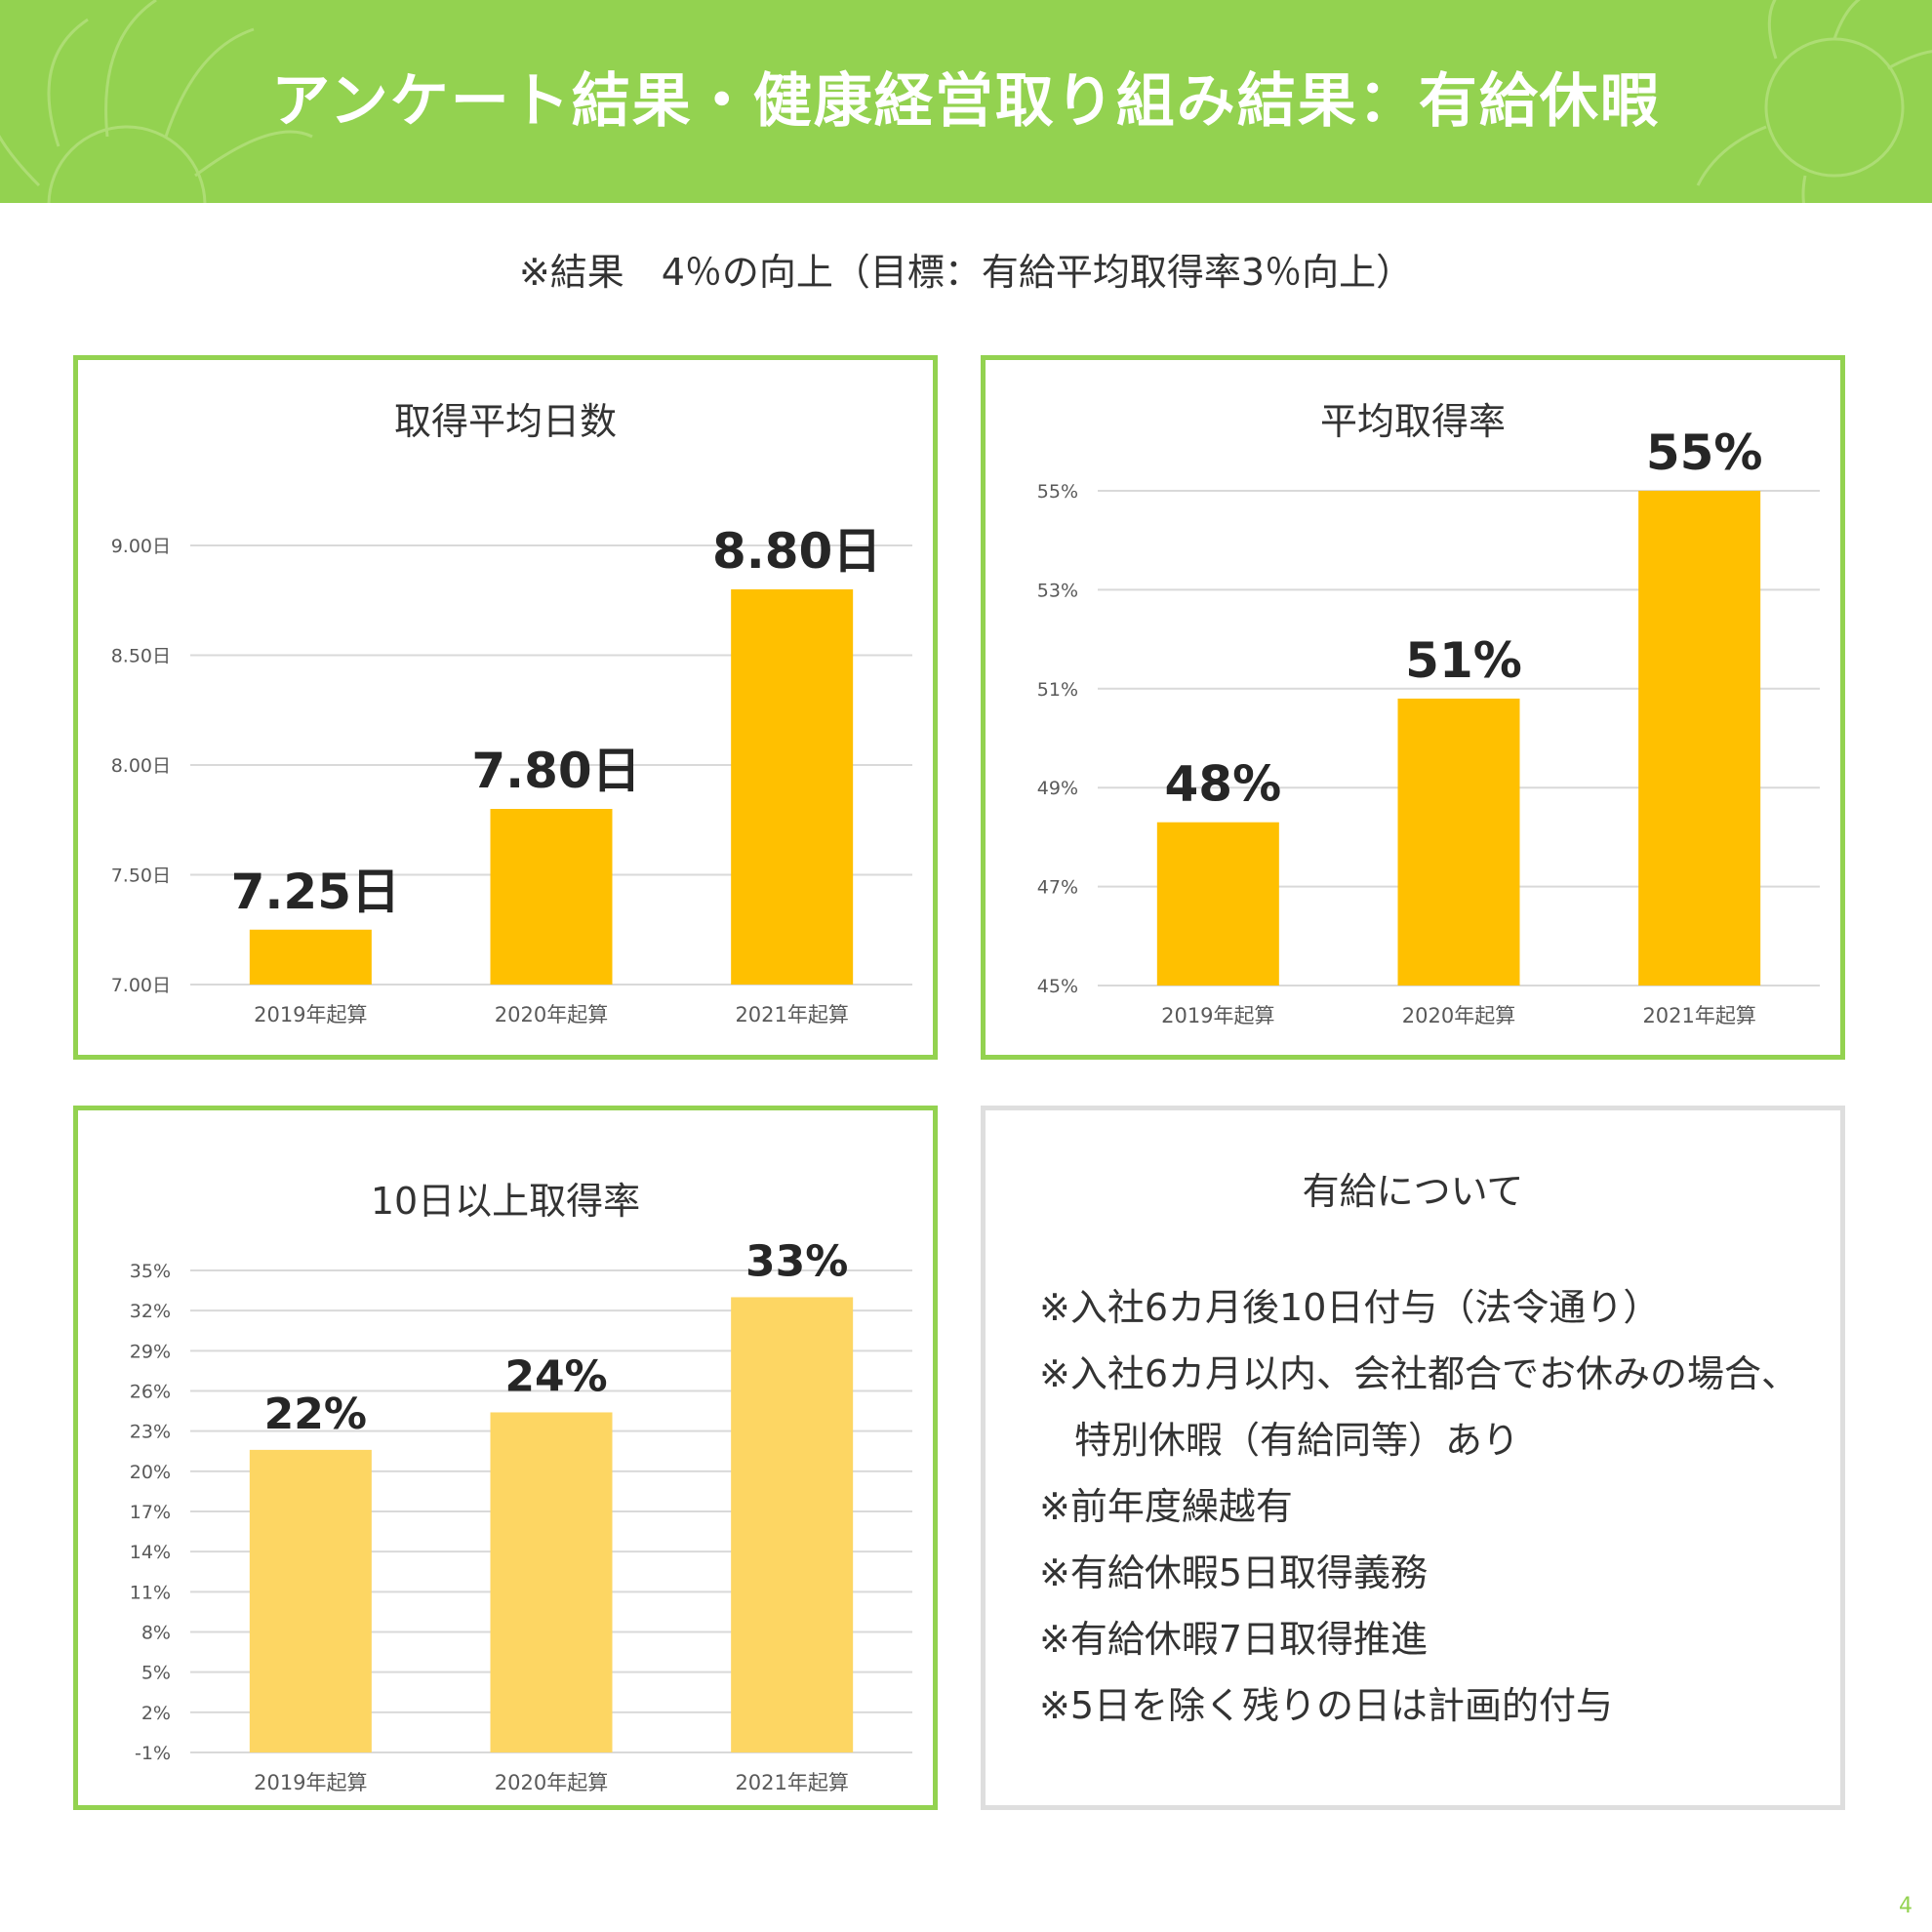 The height and width of the screenshot is (1932, 1932). What do you see at coordinates (1057, 986) in the screenshot?
I see `y-tick-label: 45%` at bounding box center [1057, 986].